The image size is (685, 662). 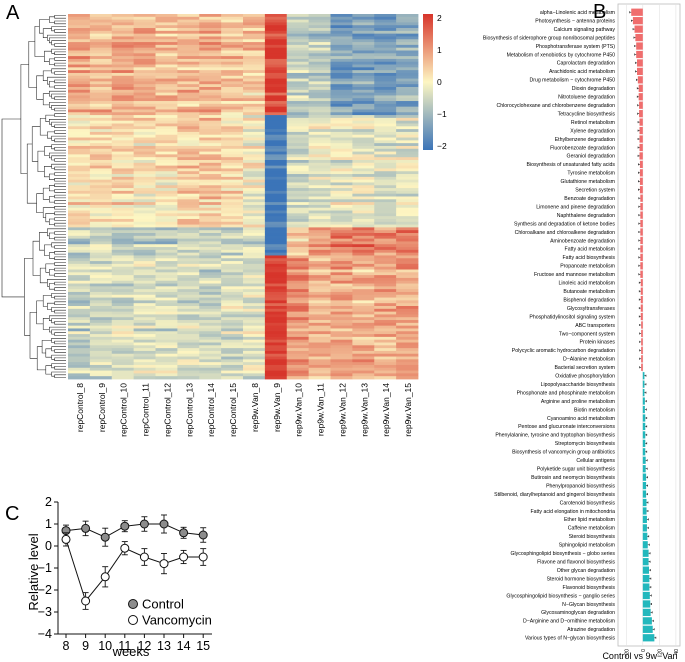 What do you see at coordinates (581, 419) in the screenshot?
I see `category-label: Cyanoamino acid metabolism` at bounding box center [581, 419].